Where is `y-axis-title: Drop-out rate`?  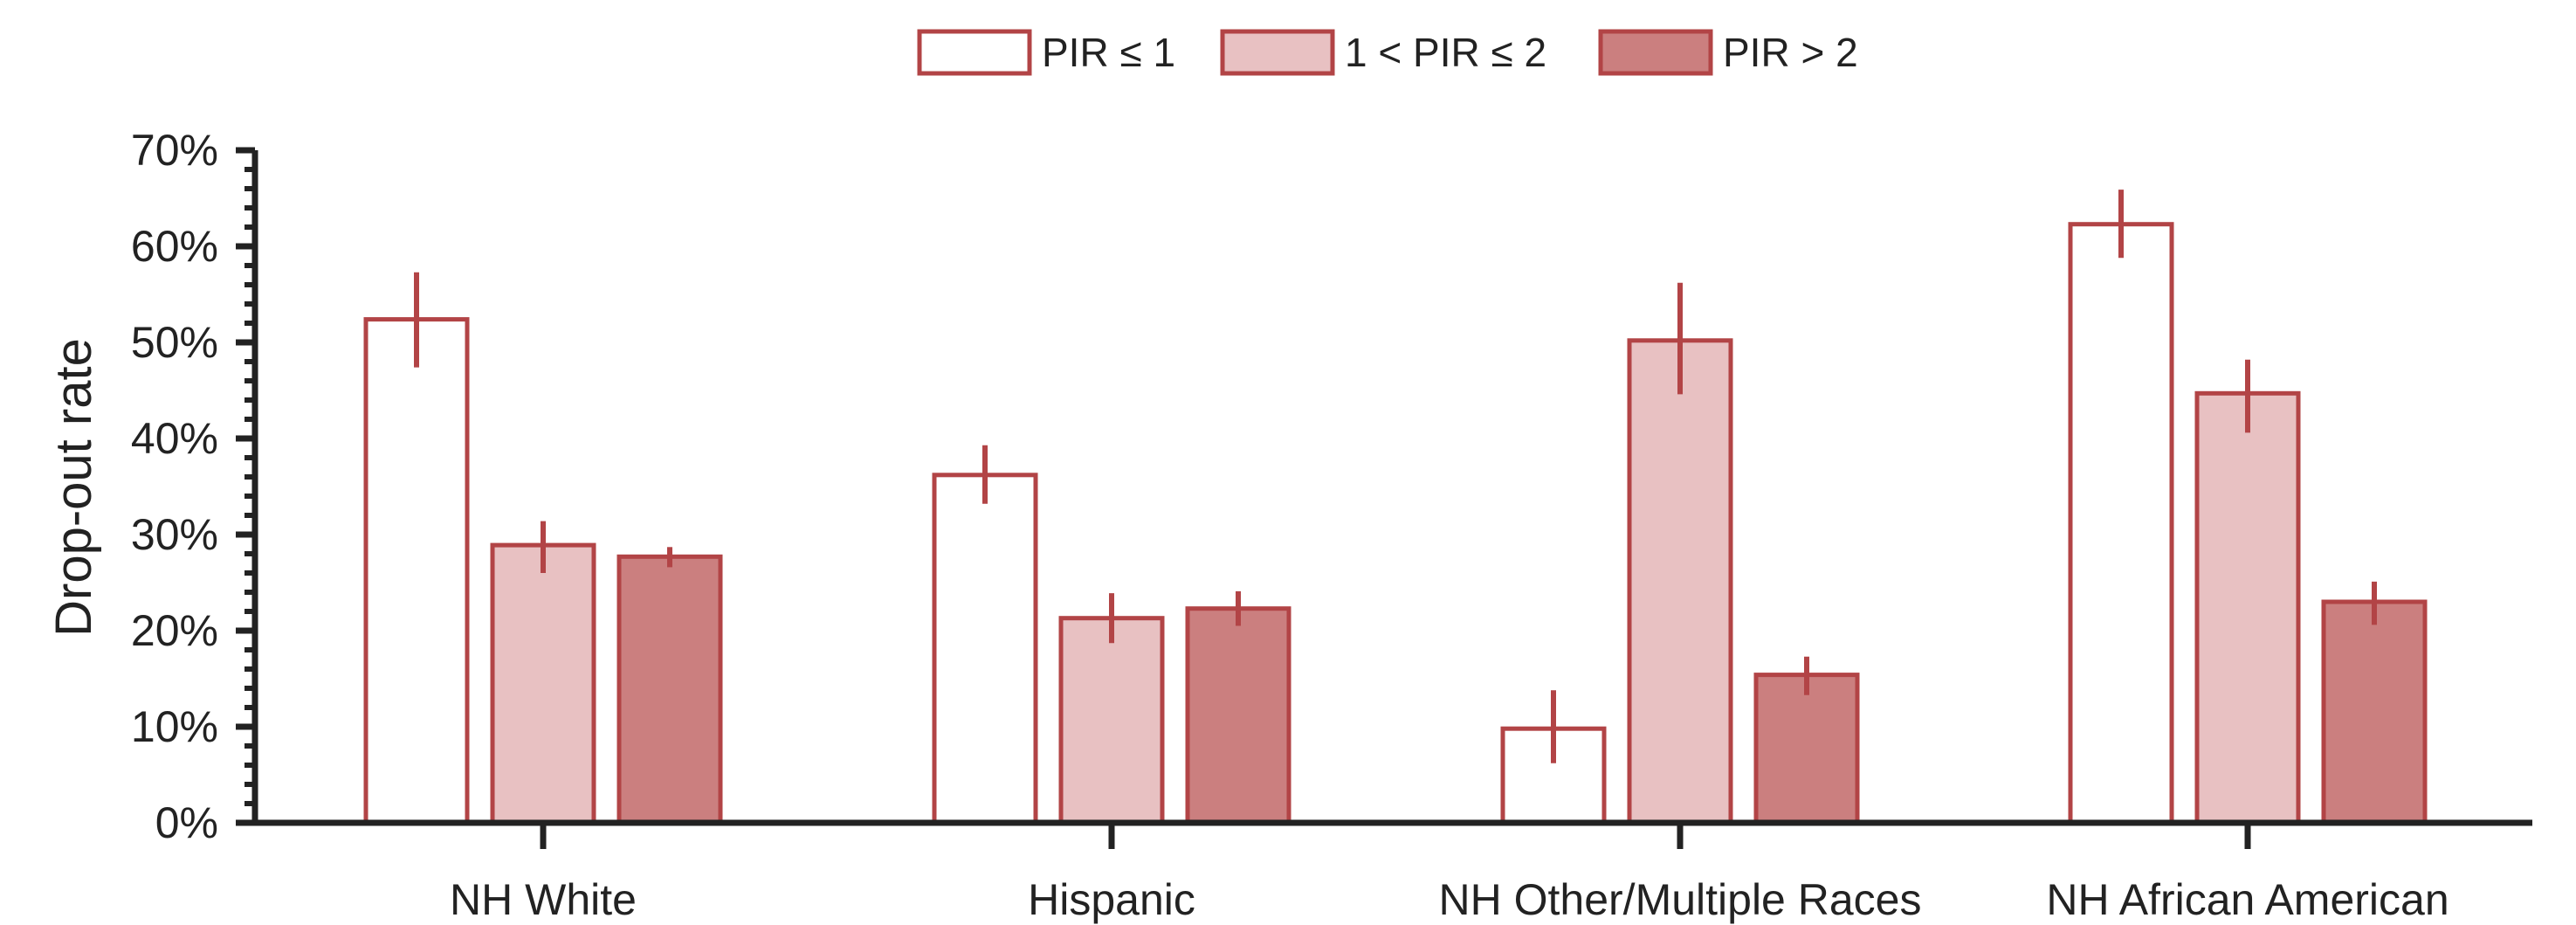
y-axis-title: Drop-out rate is located at coordinates (73, 487).